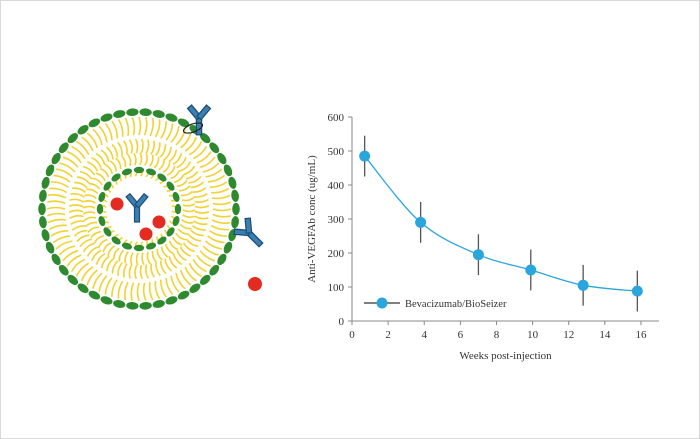 The width and height of the screenshot is (700, 439). Describe the element at coordinates (568, 335) in the screenshot. I see `x-tick-label: 12` at that location.